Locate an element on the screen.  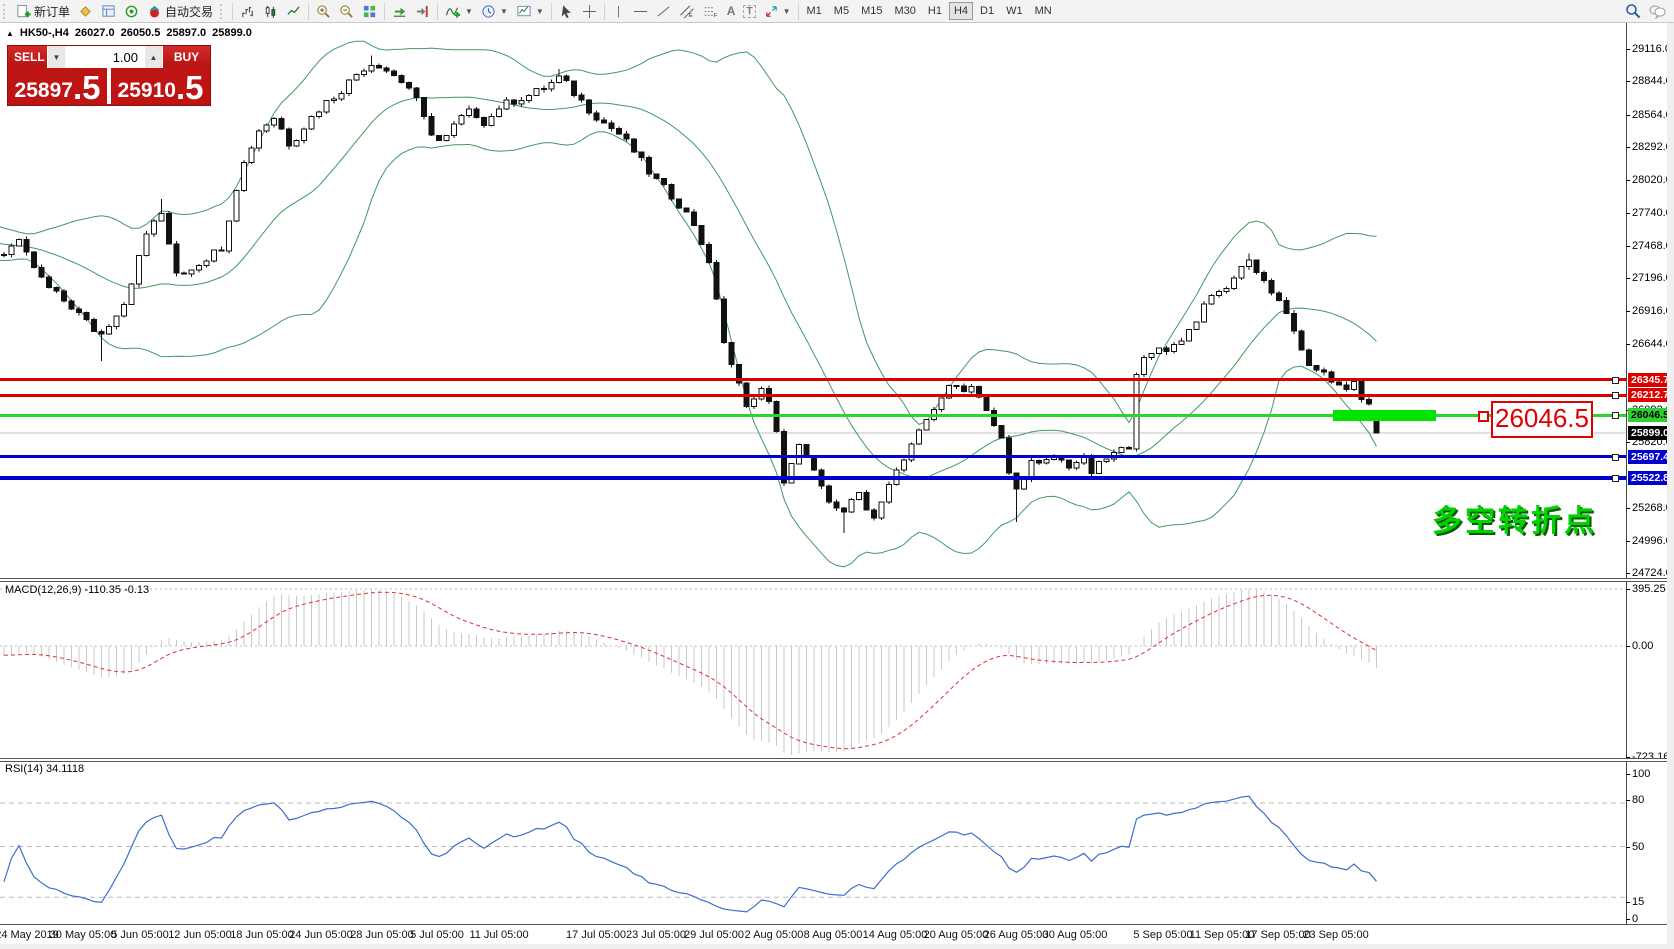
volume-increase-button: ▲ is located at coordinates (153, 57).